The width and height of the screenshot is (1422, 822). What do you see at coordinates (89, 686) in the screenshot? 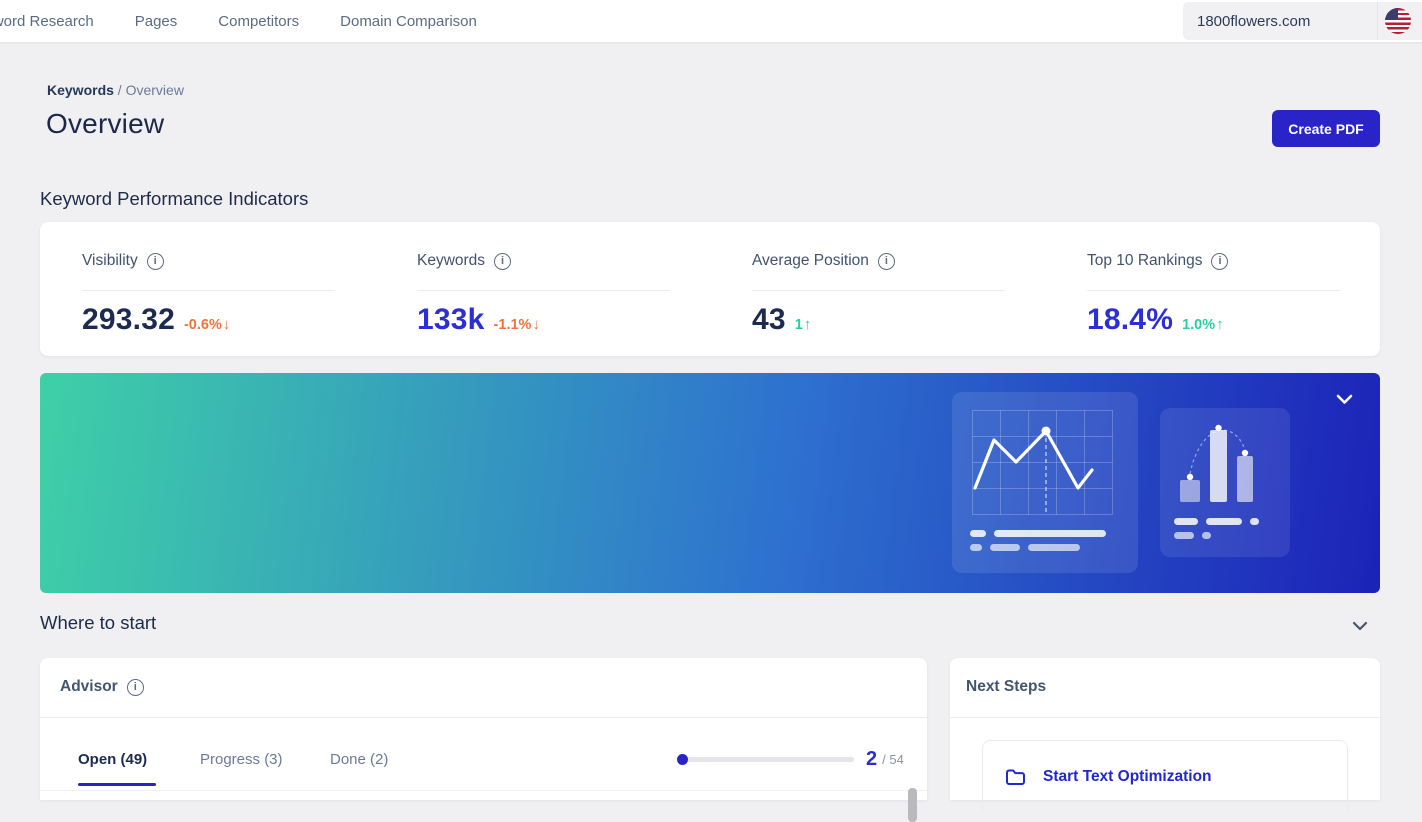
I see `advisor-title: Advisor` at bounding box center [89, 686].